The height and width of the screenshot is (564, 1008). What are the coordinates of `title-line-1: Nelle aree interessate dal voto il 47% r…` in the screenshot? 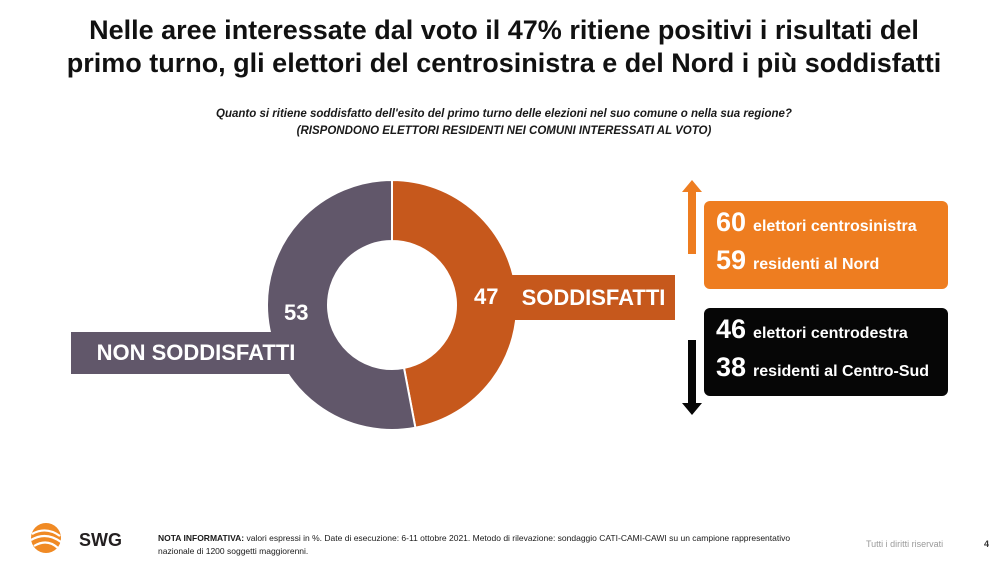 It's located at (504, 30).